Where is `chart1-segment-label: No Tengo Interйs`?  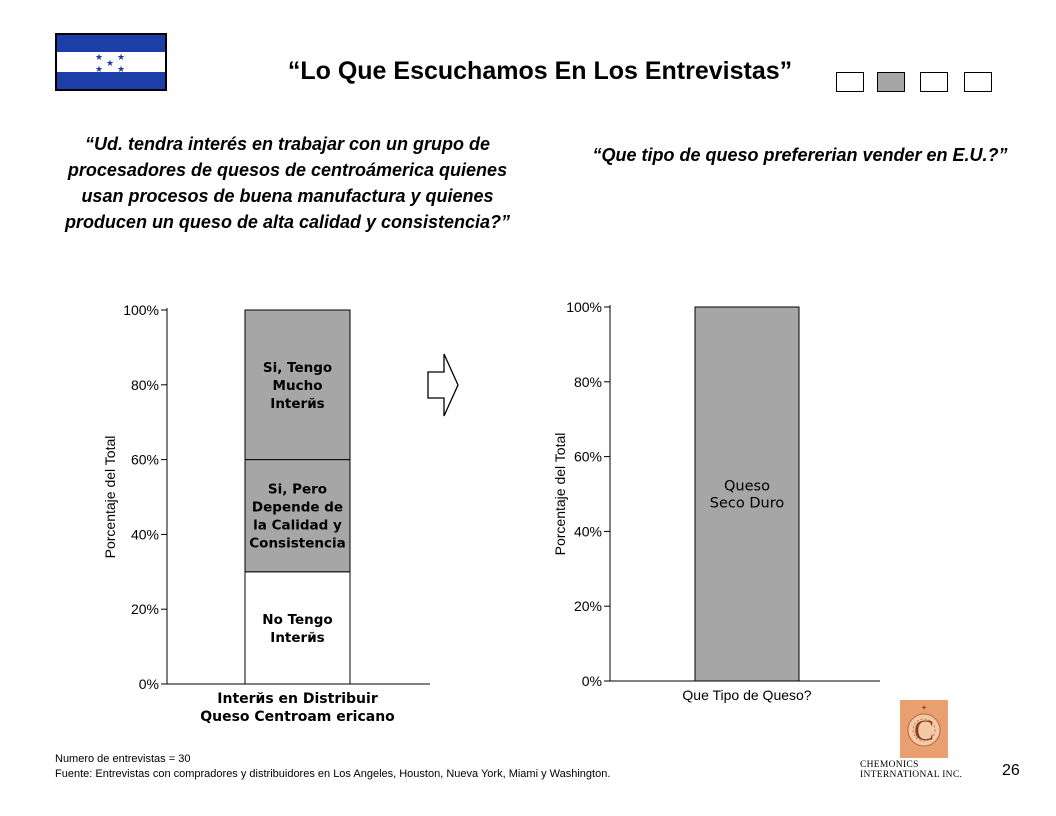
chart1-segment-label: No Tengo Interйs is located at coordinates (297, 629).